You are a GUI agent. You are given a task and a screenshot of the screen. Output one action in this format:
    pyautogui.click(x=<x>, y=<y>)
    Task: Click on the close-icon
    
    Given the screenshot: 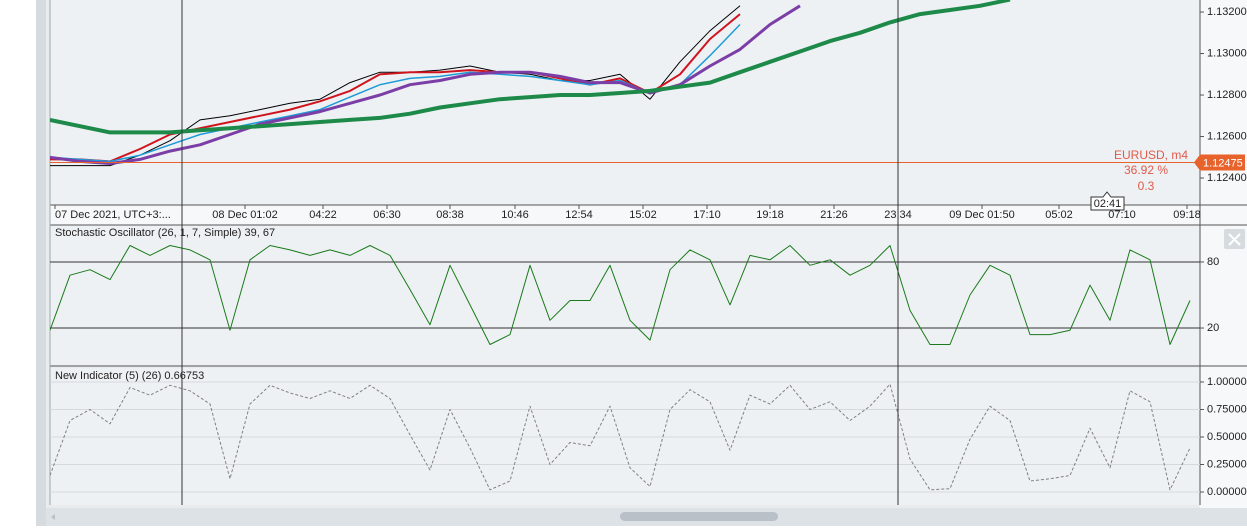 What is the action you would take?
    pyautogui.click(x=1234, y=239)
    